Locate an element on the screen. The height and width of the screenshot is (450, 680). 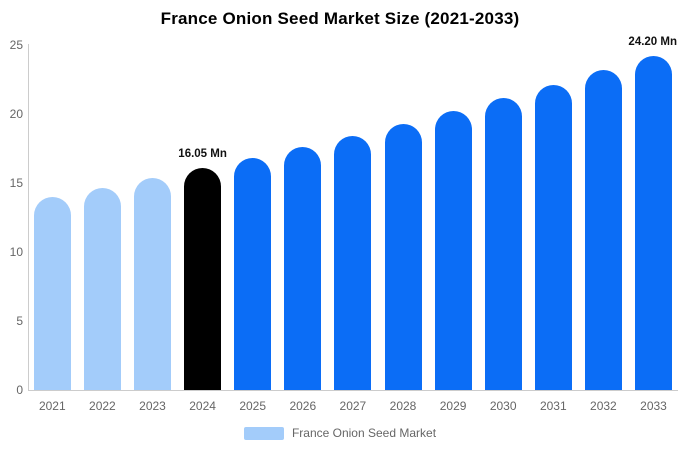
x-label-2030: 2030 is located at coordinates (503, 406).